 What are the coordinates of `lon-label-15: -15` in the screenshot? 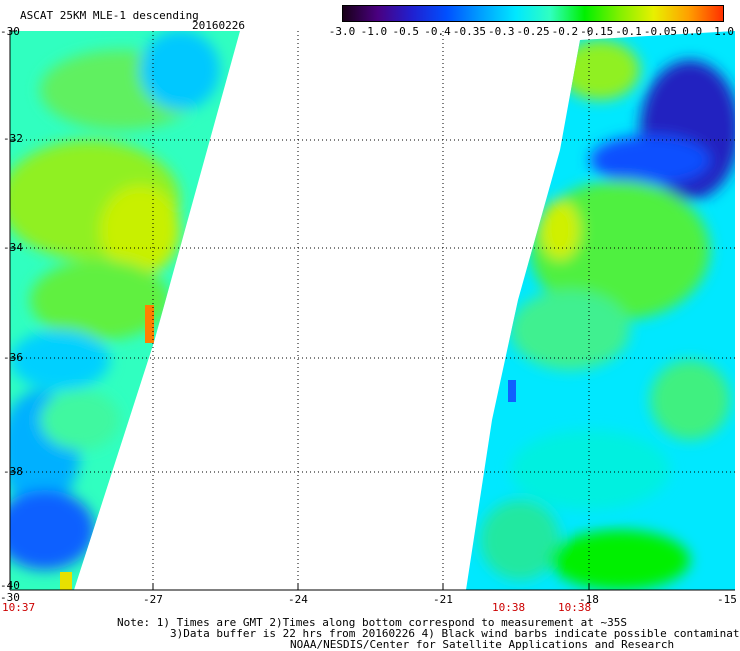 It's located at (727, 599).